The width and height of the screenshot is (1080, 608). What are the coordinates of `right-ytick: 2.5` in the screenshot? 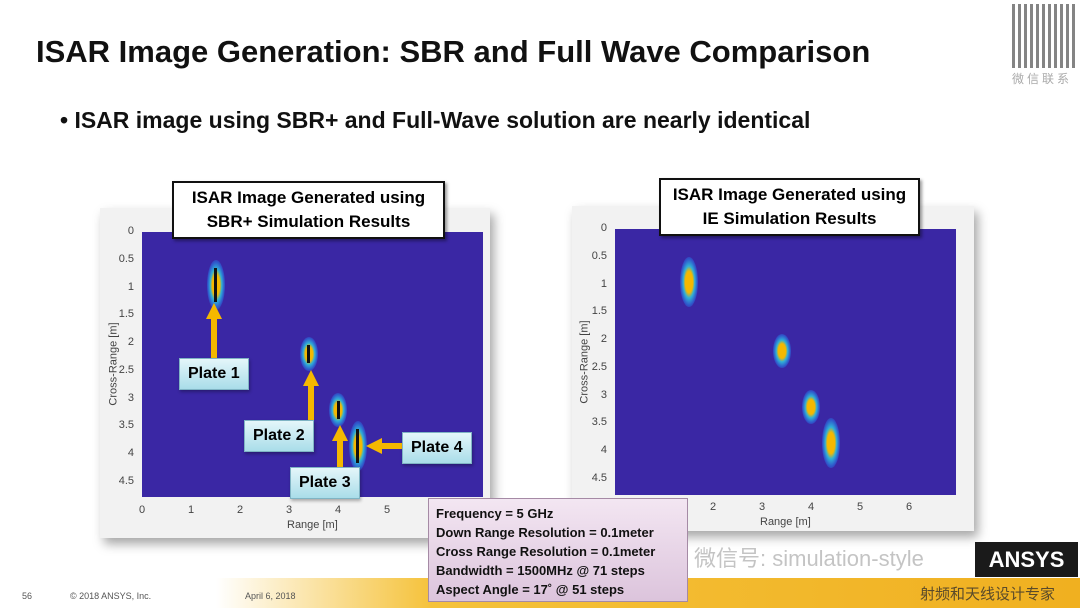 It's located at (599, 366).